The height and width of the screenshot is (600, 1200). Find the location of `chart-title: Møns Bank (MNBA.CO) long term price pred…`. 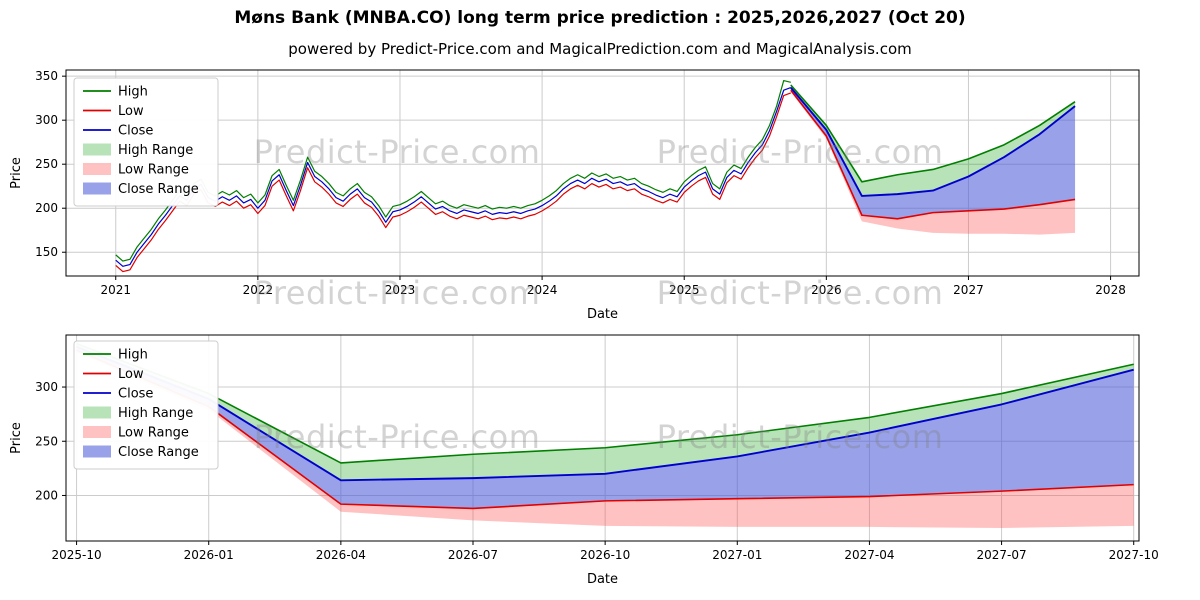

chart-title: Møns Bank (MNBA.CO) long term price pred… is located at coordinates (600, 18).